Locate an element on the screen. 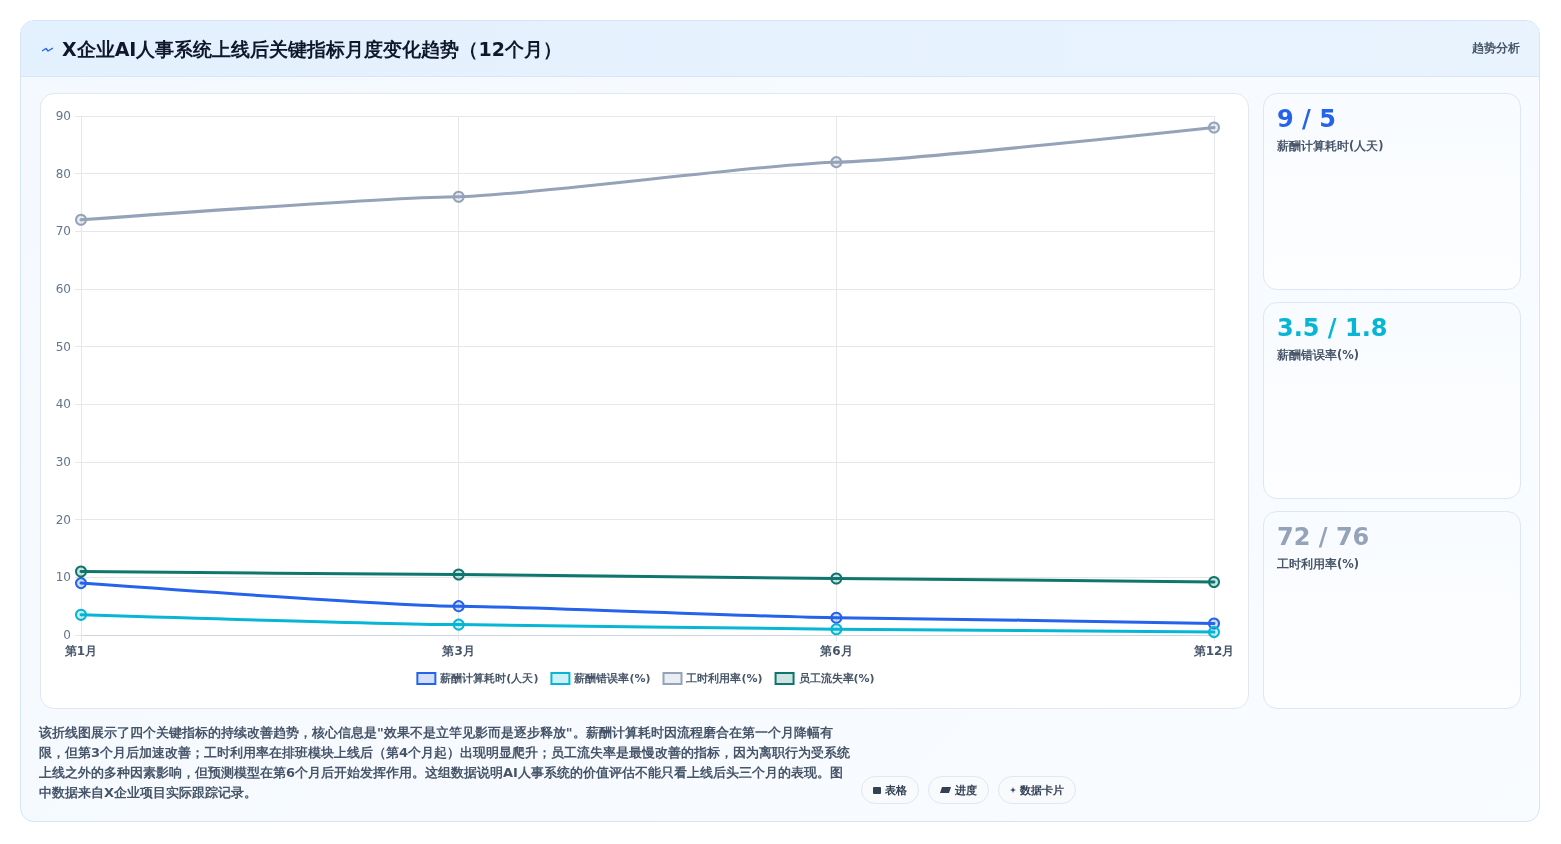 The width and height of the screenshot is (1561, 844). text: 9 / 5 is located at coordinates (1306, 119).